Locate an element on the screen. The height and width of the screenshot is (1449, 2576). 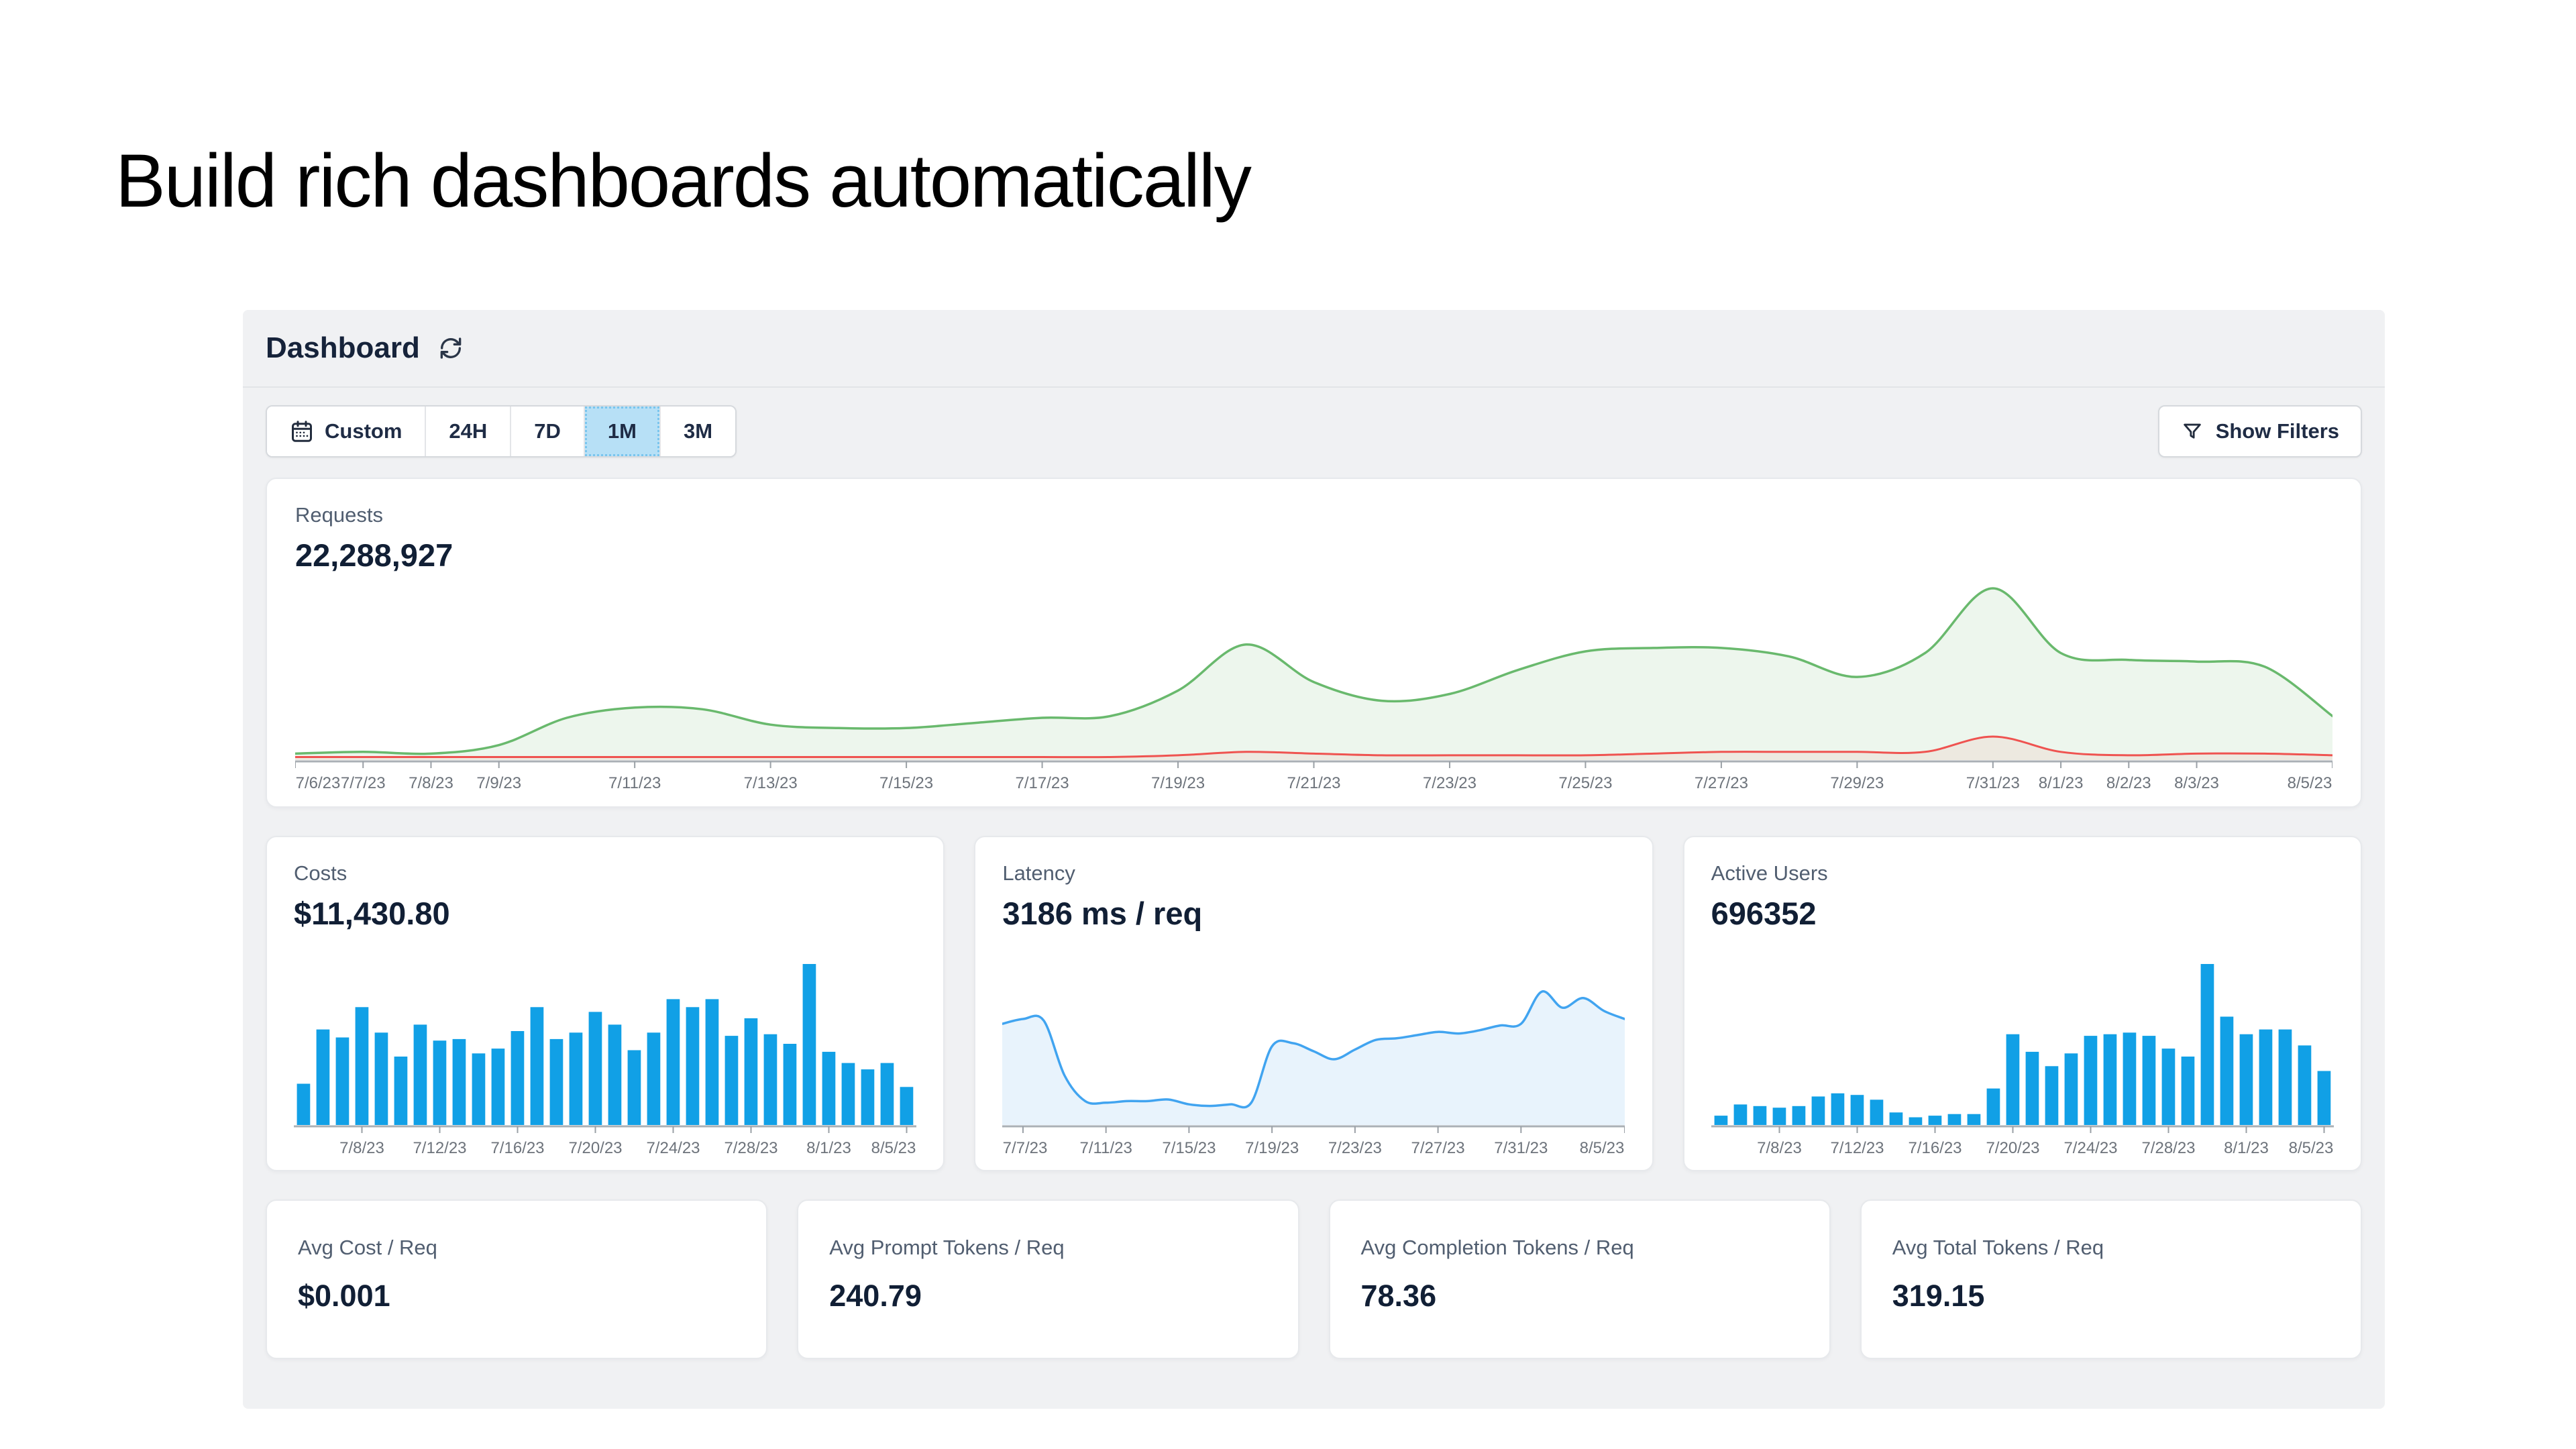
avg-completion-tokens-card: Avg Completion Tokens / Req 78.36 is located at coordinates (1579, 1279).